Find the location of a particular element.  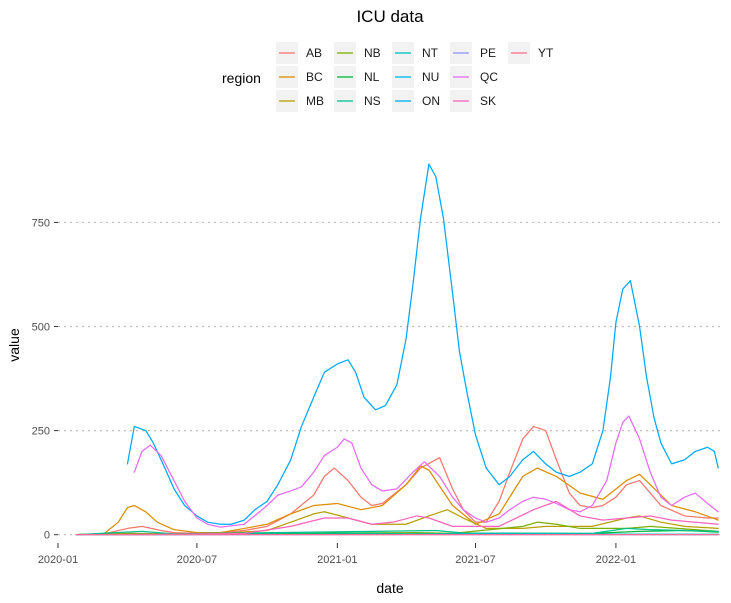

x-tick-label: 2021-07 is located at coordinates (475, 560).